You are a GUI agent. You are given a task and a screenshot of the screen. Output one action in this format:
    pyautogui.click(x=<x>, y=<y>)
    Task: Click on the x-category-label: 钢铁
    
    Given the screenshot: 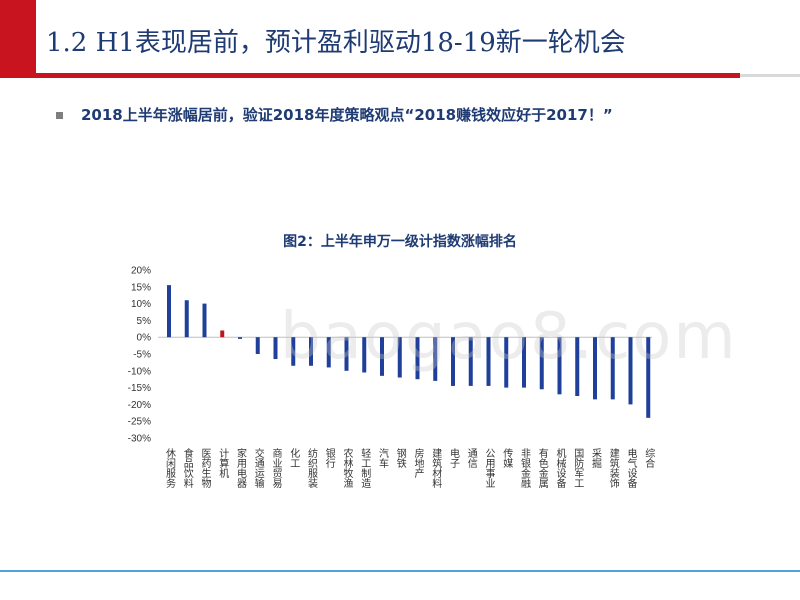 What is the action you would take?
    pyautogui.click(x=400, y=458)
    